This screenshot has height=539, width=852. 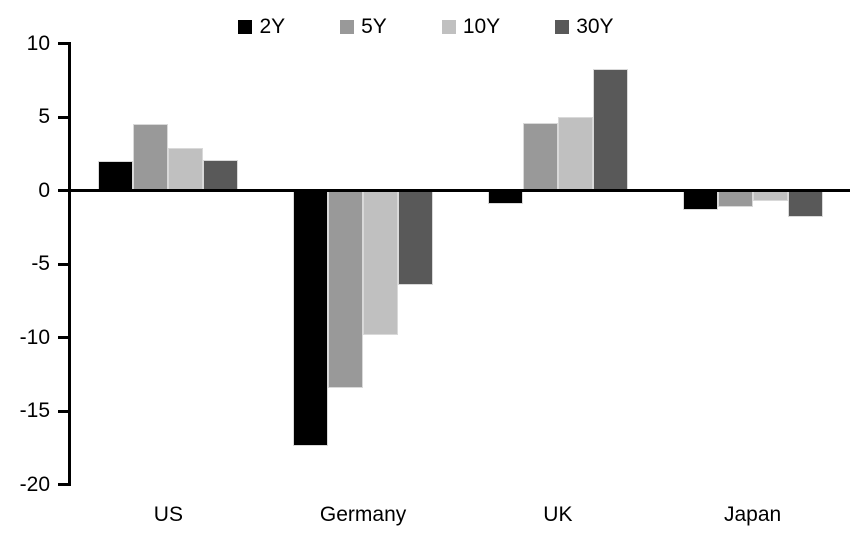 I want to click on bar-uk-2y, so click(x=505, y=197).